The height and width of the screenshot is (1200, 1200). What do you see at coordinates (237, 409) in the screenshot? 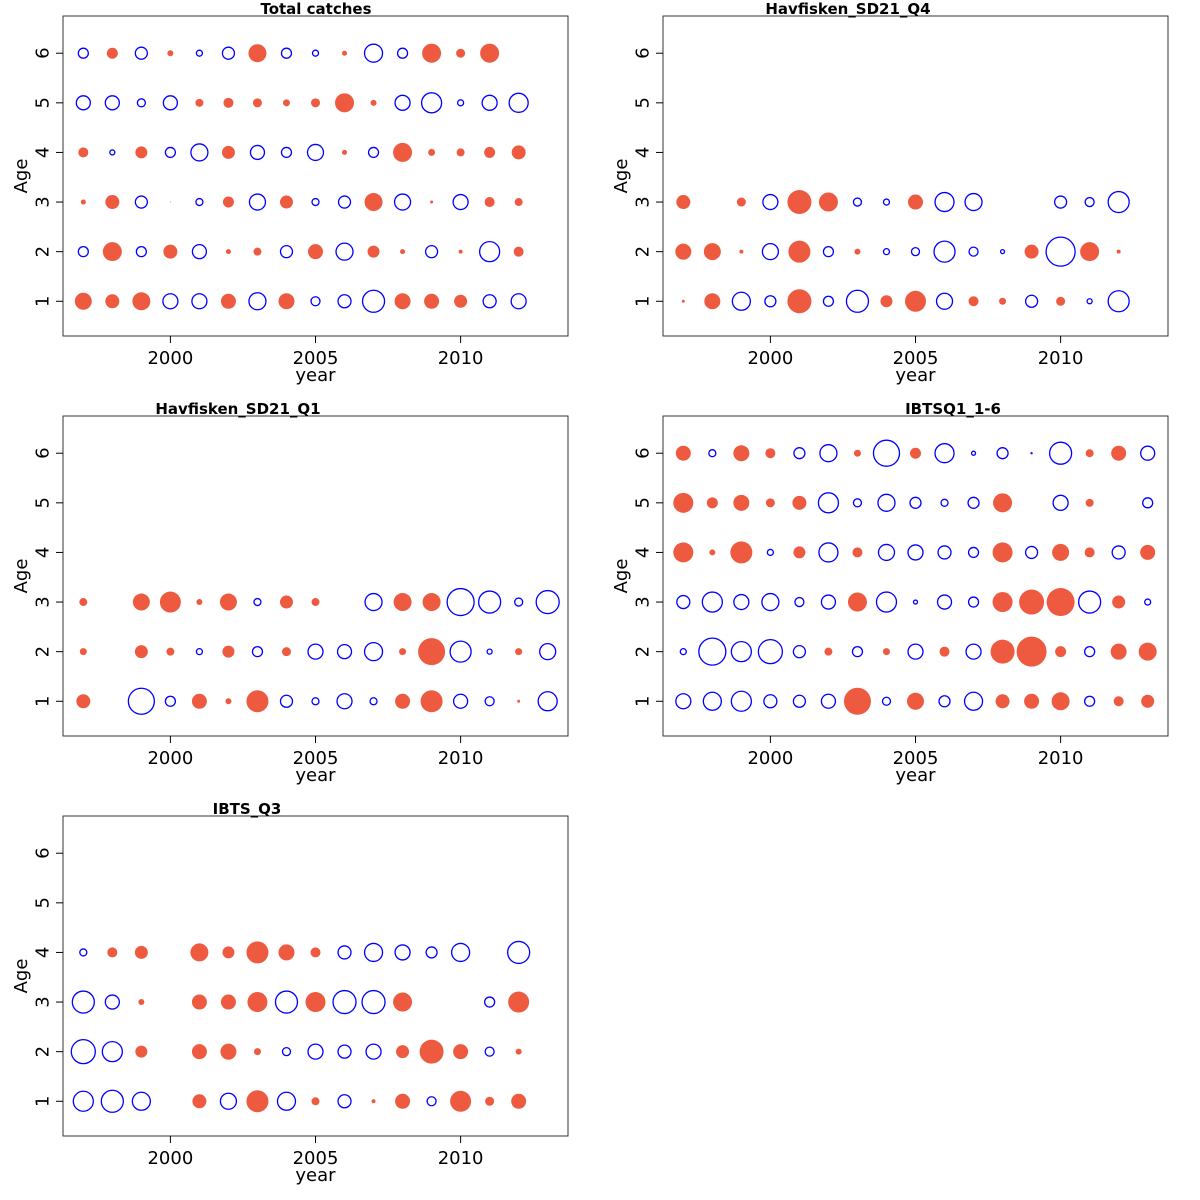
I see `panel-title: Havfisken_SD21_Q1` at bounding box center [237, 409].